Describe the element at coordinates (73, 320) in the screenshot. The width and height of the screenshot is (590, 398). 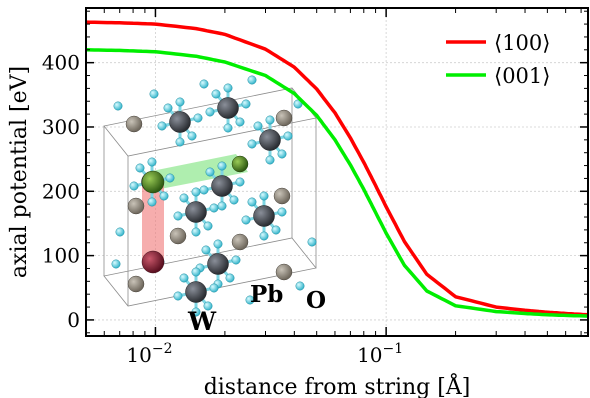
I see `y-tick-label-0: 0` at that location.